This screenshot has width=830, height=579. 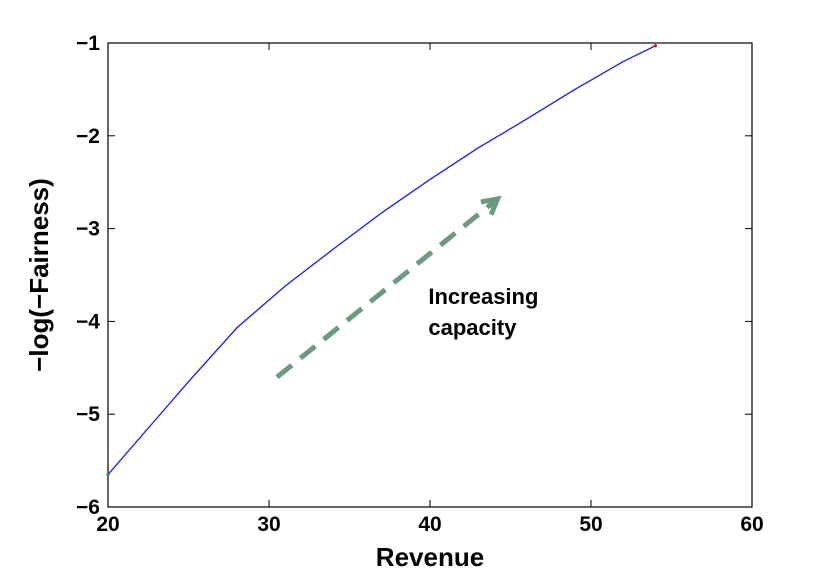 I want to click on x-axis-title: Revenue, so click(x=430, y=557).